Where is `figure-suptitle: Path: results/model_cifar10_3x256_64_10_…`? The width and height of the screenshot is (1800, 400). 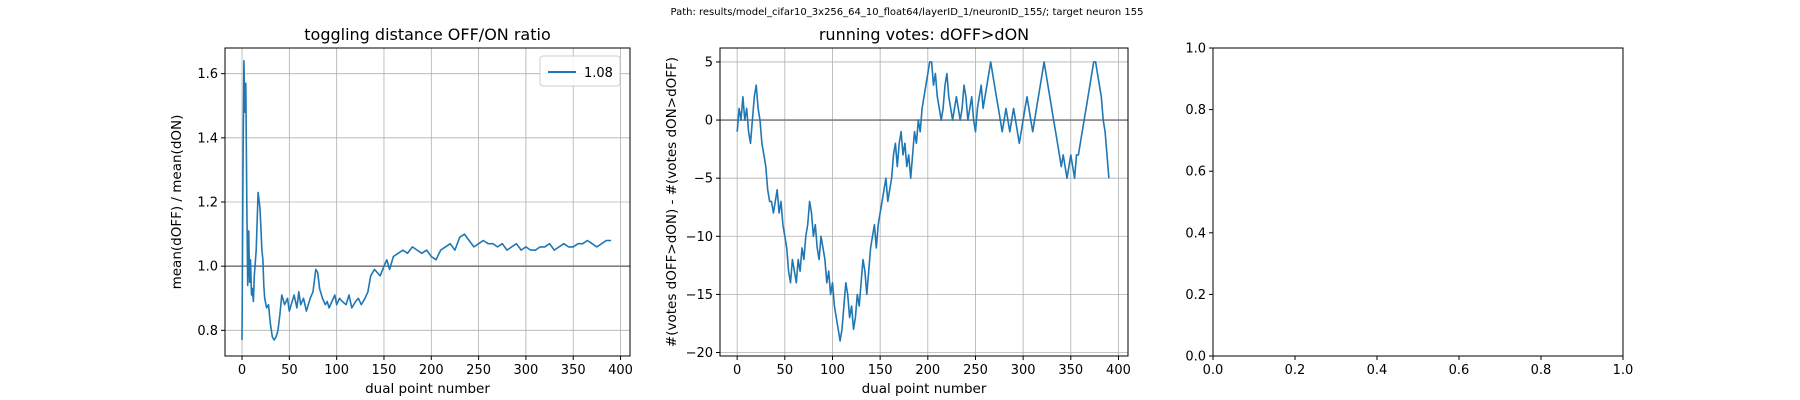 figure-suptitle: Path: results/model_cifar10_3x256_64_10_… is located at coordinates (907, 12).